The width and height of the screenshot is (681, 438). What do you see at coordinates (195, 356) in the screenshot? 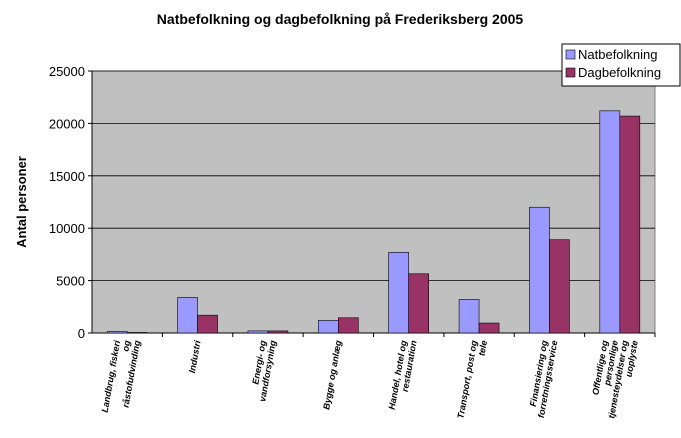
I see `x-tick-label: Industri` at bounding box center [195, 356].